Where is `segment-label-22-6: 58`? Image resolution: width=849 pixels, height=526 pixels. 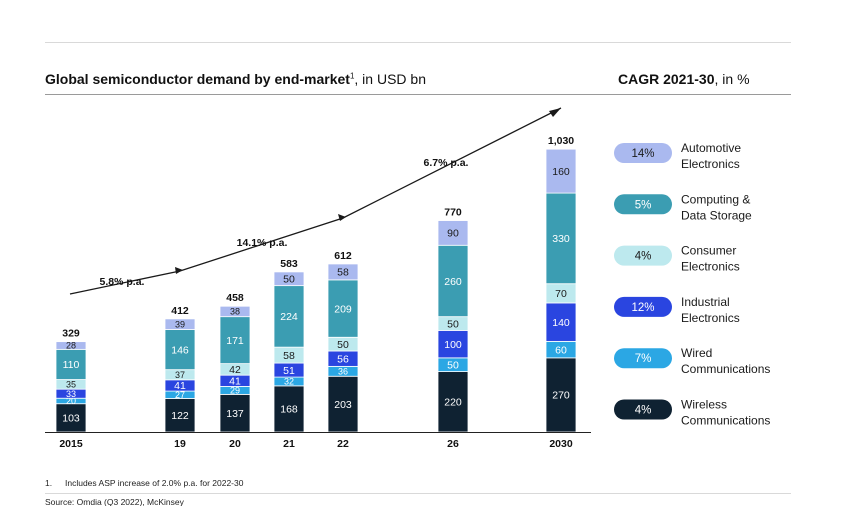 segment-label-22-6: 58 is located at coordinates (343, 273).